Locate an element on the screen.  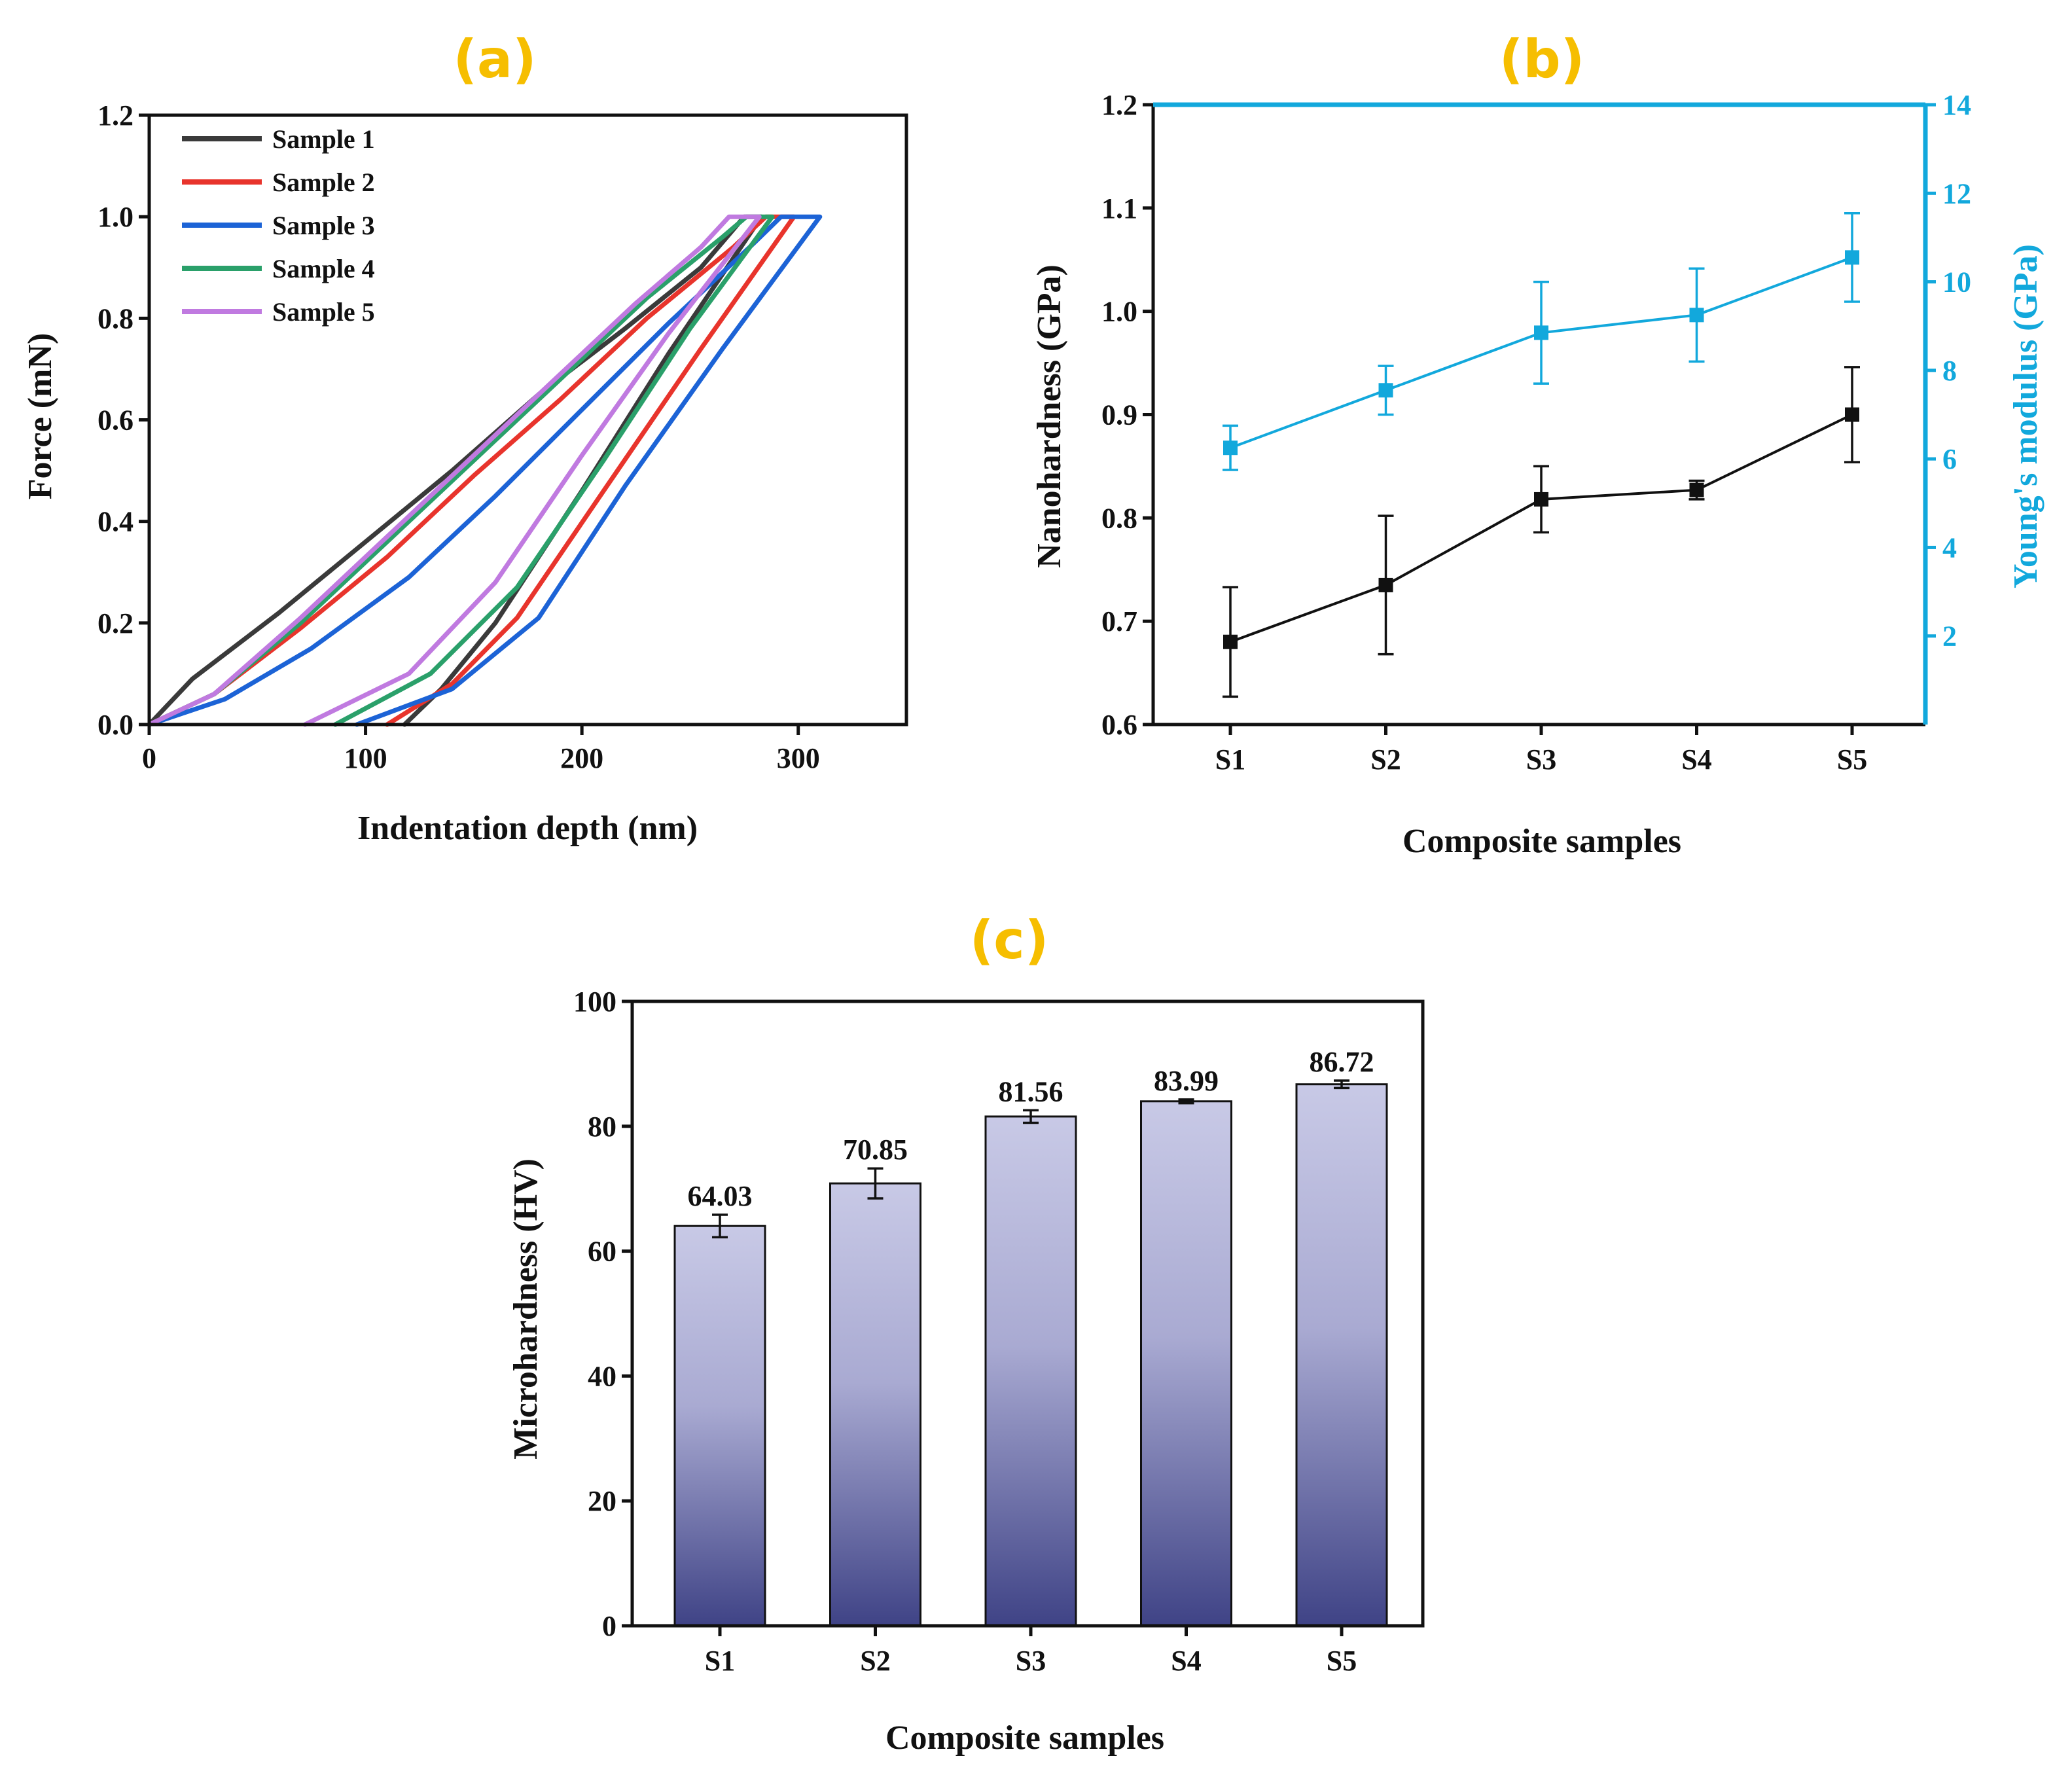
panel-c-axes-frame is located at coordinates (1027, 1313).